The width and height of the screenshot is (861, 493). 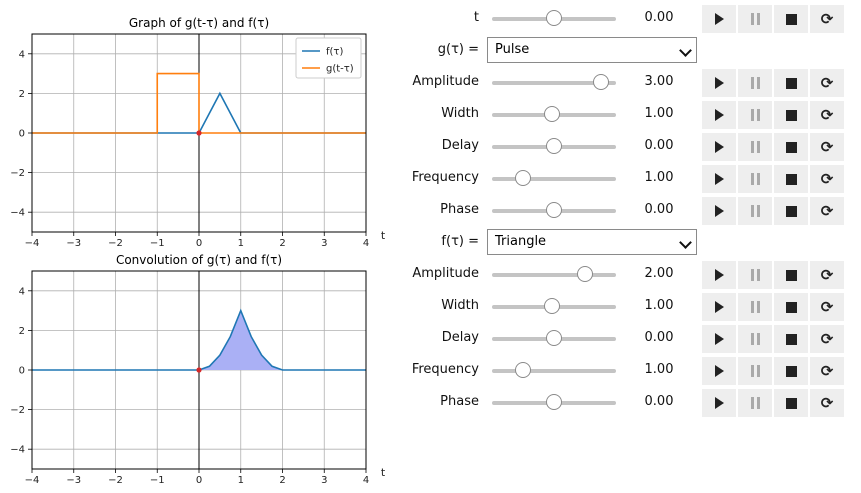 What do you see at coordinates (659, 177) in the screenshot?
I see `frequency-value: 1.00` at bounding box center [659, 177].